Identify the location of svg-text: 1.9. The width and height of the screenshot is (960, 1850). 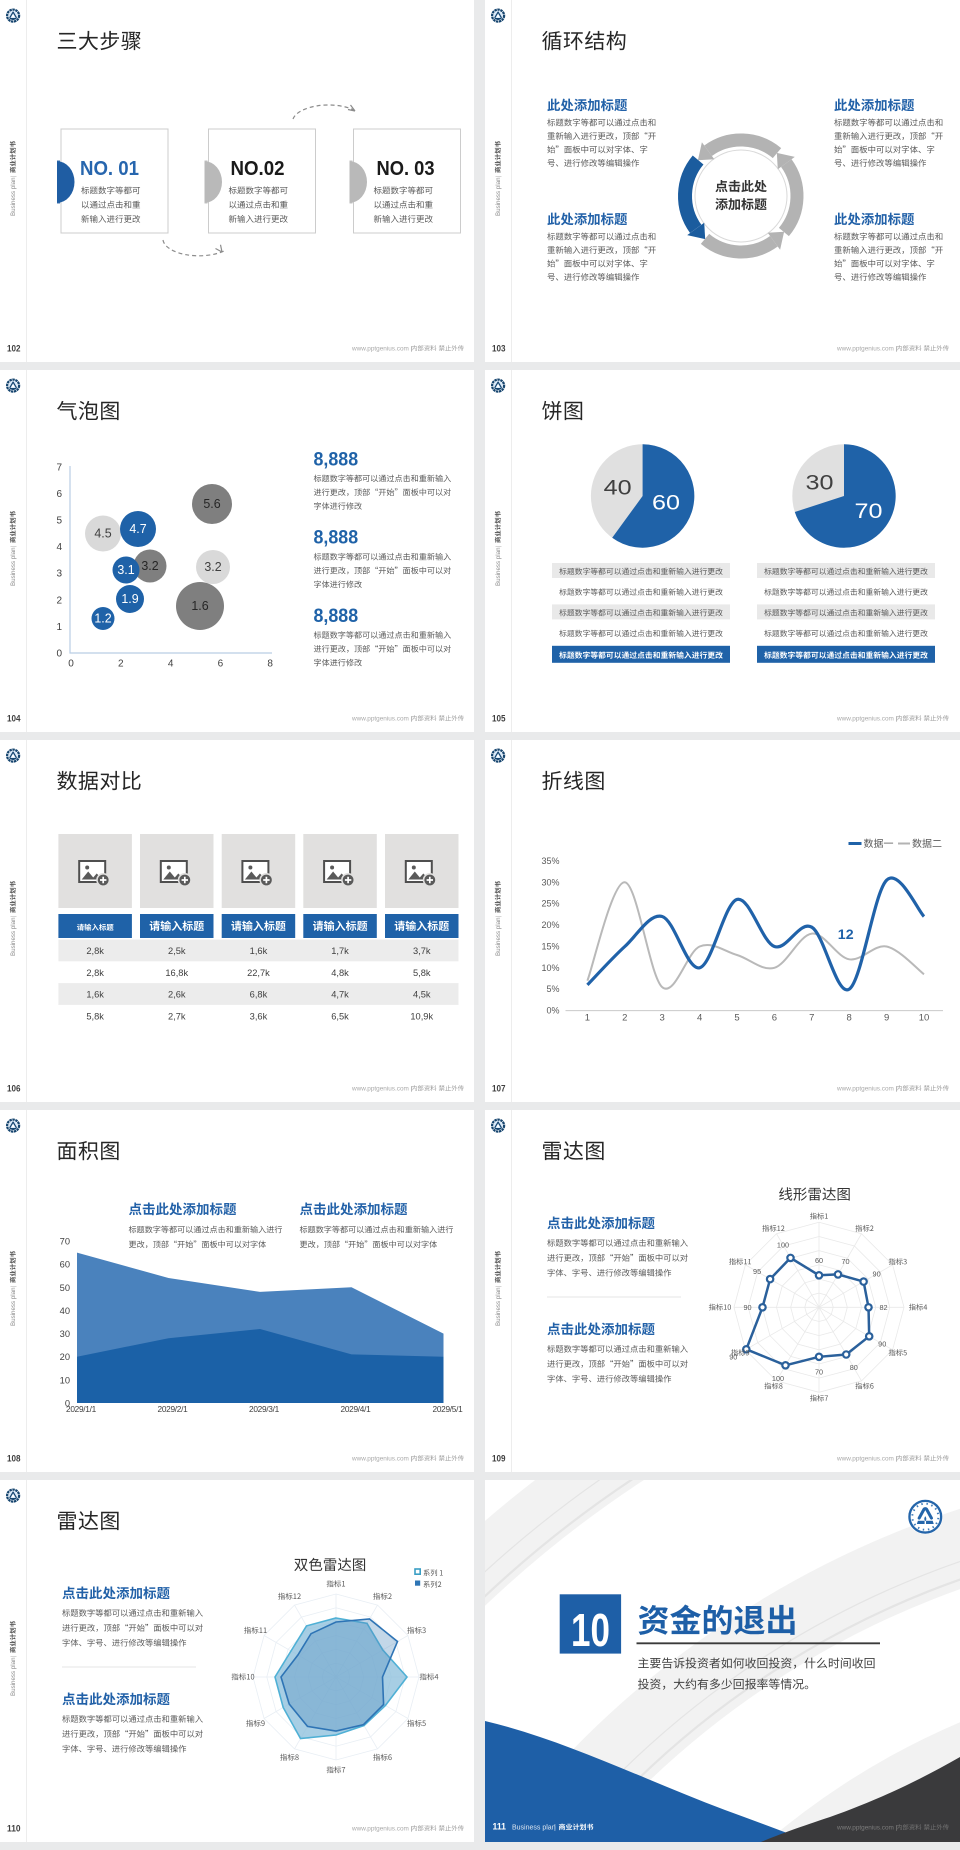
(129, 599).